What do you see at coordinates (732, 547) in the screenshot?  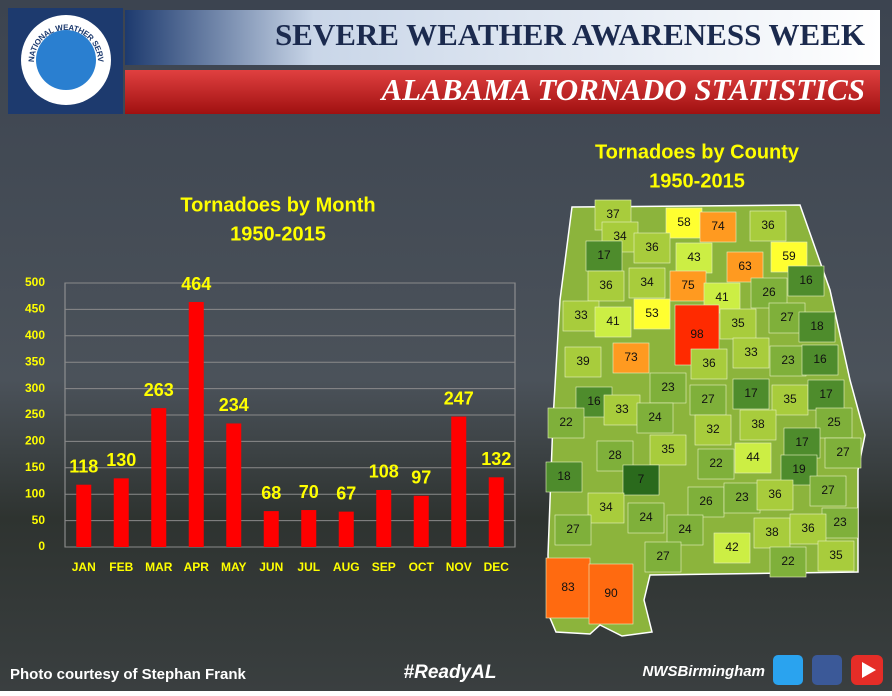 I see `county-label: 42` at bounding box center [732, 547].